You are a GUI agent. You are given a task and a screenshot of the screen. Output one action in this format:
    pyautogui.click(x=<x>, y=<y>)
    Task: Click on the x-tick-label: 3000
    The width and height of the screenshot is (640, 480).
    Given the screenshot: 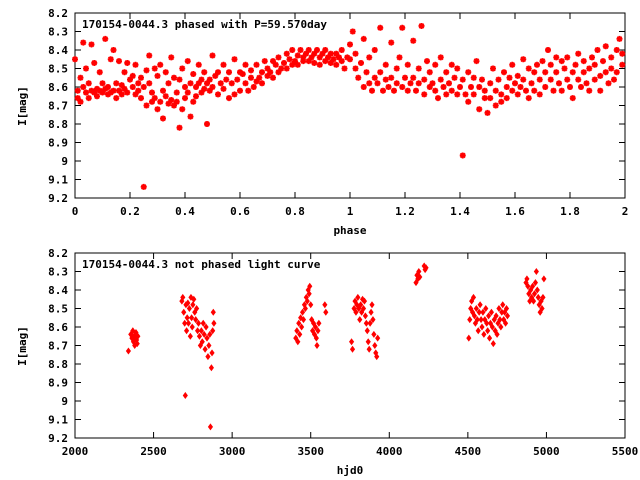 What is the action you would take?
    pyautogui.click(x=232, y=451)
    